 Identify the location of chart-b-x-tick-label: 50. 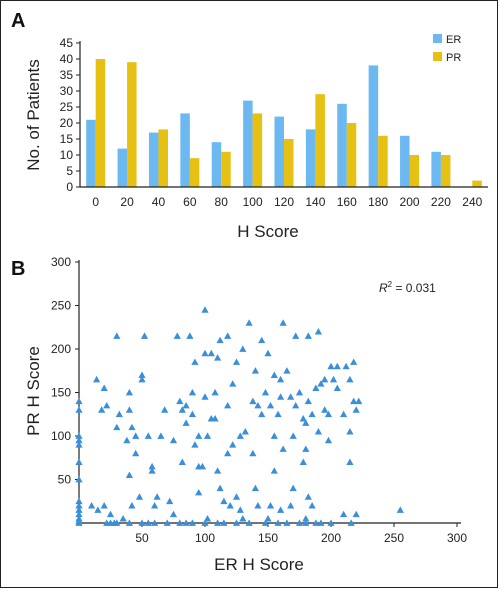
(142, 538).